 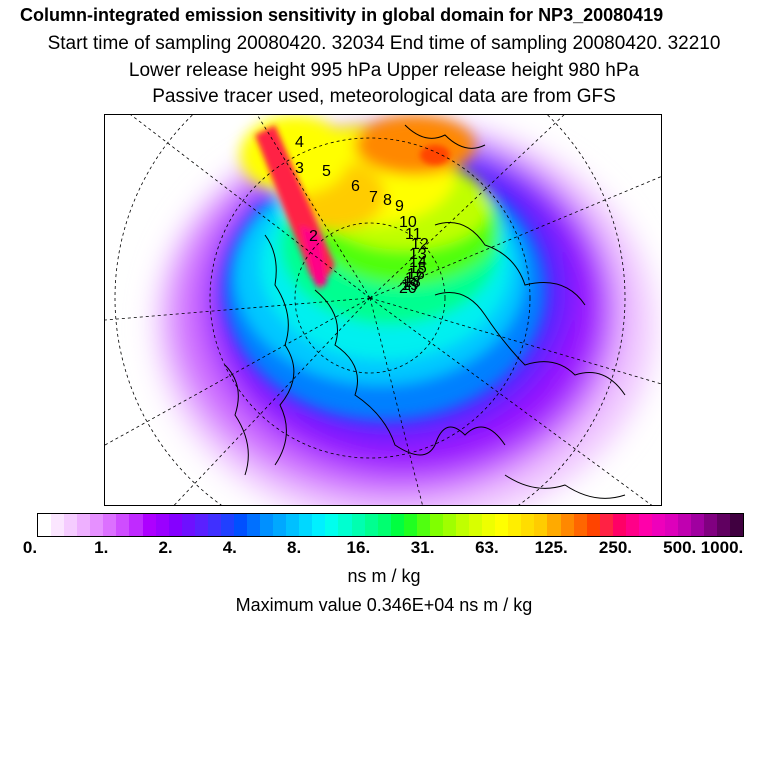 What do you see at coordinates (229, 547) in the screenshot?
I see `colorbar-tick-label: 4.` at bounding box center [229, 547].